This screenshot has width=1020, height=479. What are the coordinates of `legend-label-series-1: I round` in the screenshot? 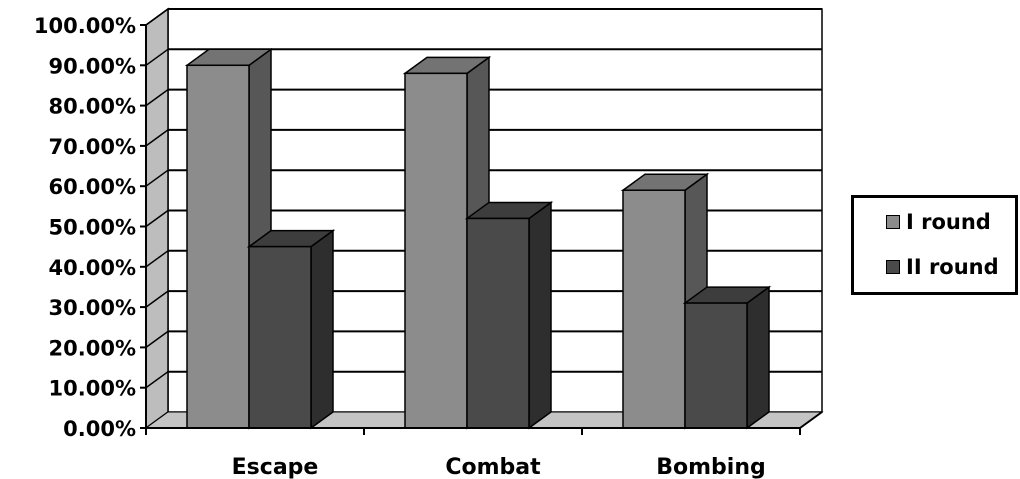 It's located at (948, 222).